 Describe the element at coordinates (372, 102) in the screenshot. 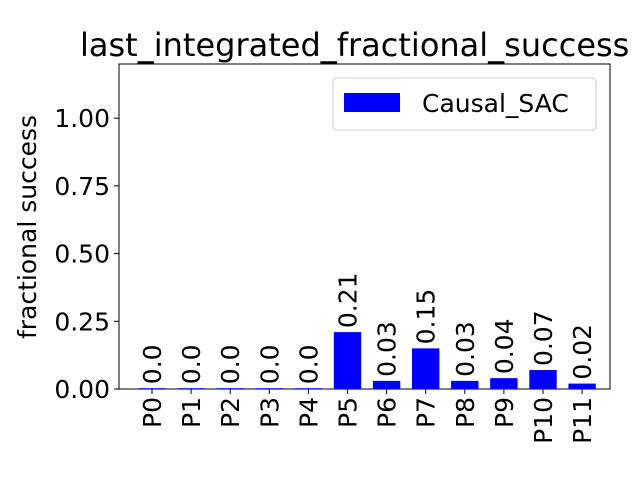

I see `legend-swatch` at that location.